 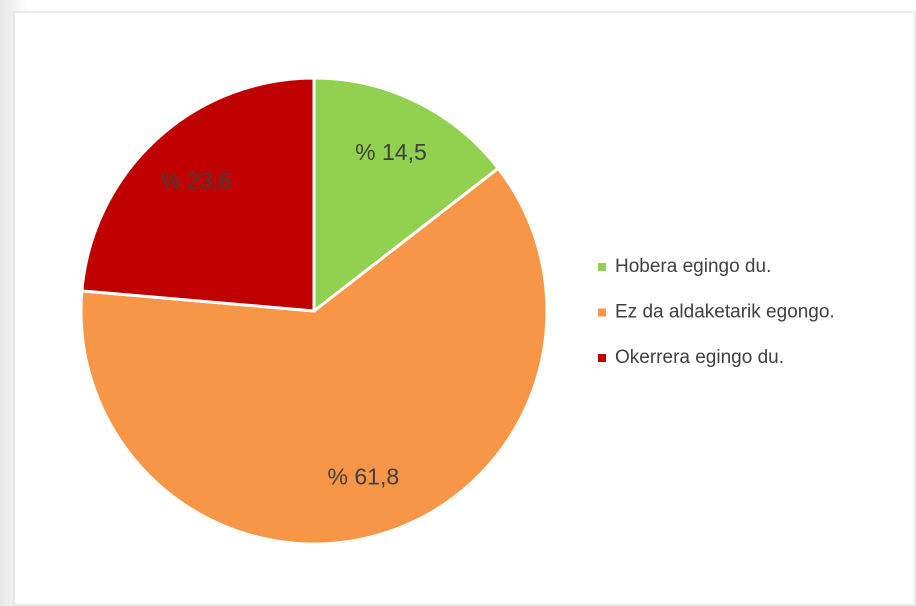 What do you see at coordinates (725, 312) in the screenshot?
I see `legend-label: Ez da aldaketarik egongo.` at bounding box center [725, 312].